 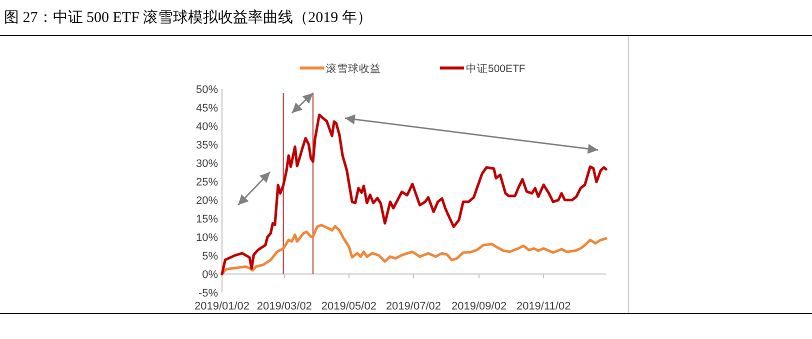 What do you see at coordinates (207, 127) in the screenshot?
I see `y-tick-label: 40%` at bounding box center [207, 127].